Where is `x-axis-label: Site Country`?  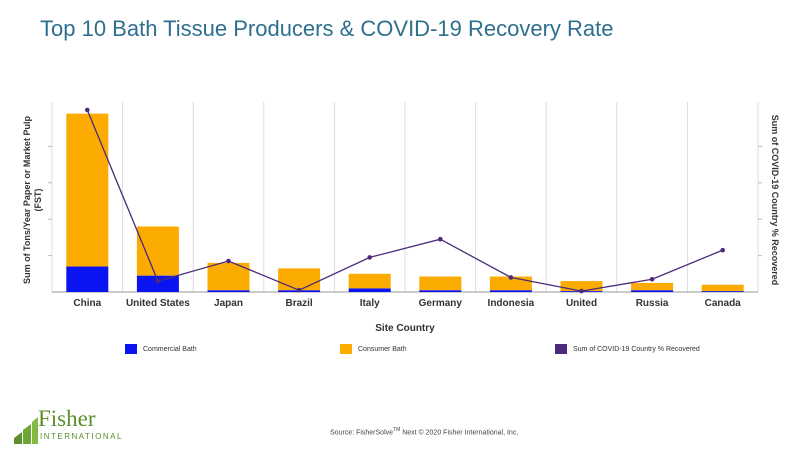
x-axis-label: Site Country is located at coordinates (405, 328).